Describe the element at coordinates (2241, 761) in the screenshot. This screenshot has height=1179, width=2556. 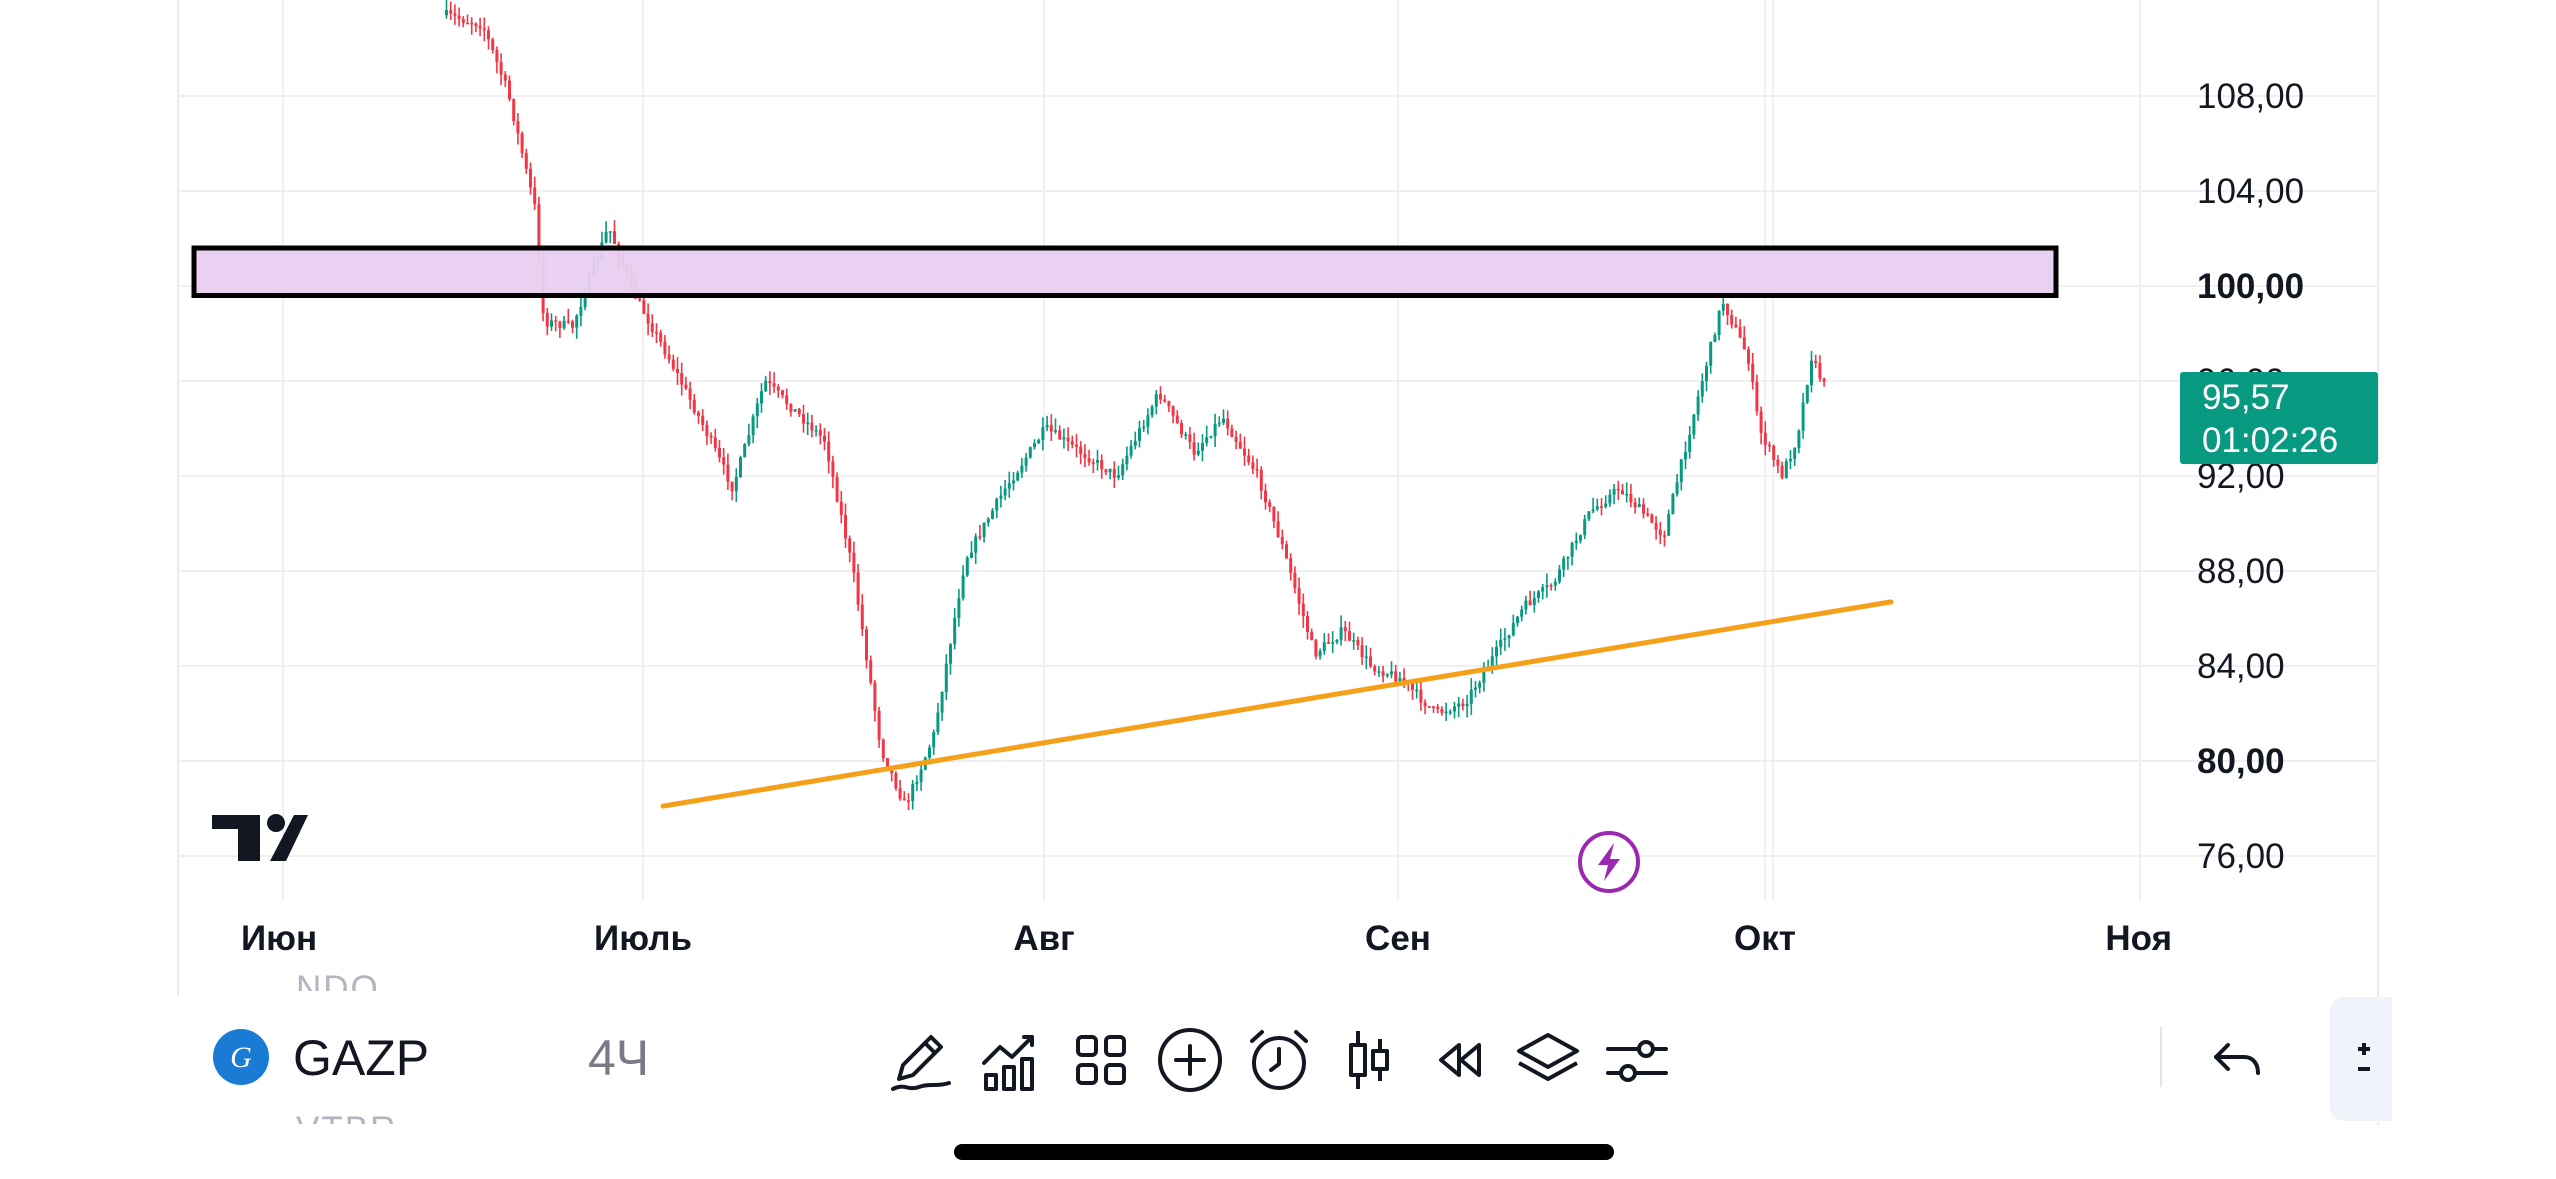
I see `price-axis-label: 80,00` at that location.